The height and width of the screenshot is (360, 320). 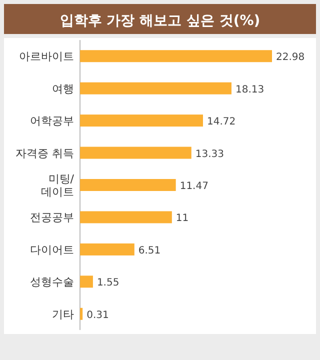 I want to click on data-label: 0.31, so click(x=97, y=315).